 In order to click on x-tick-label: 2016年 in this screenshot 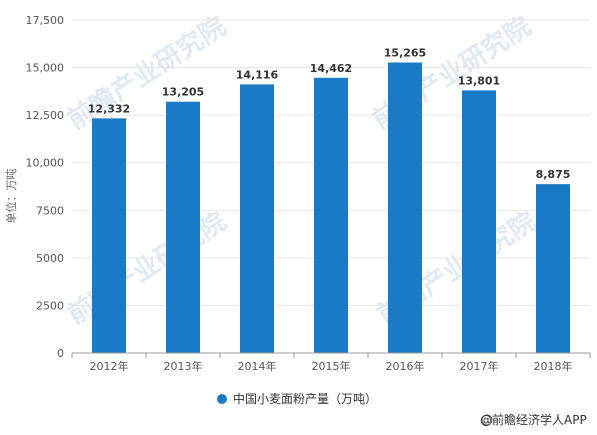, I will do `click(405, 366)`.